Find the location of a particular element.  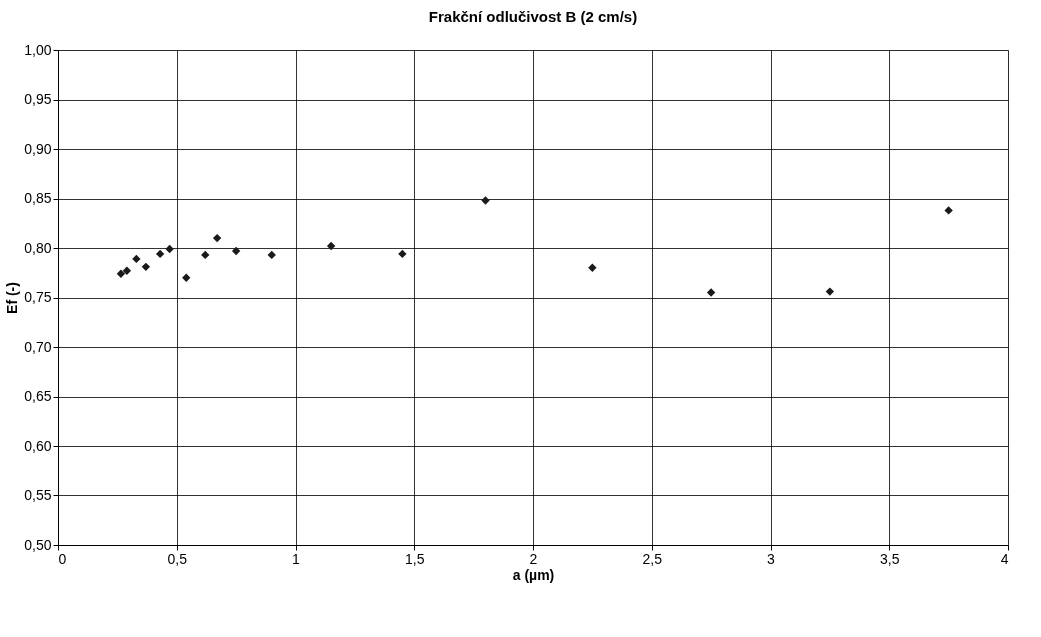

y-tick-label: 0,80 is located at coordinates (38, 247).